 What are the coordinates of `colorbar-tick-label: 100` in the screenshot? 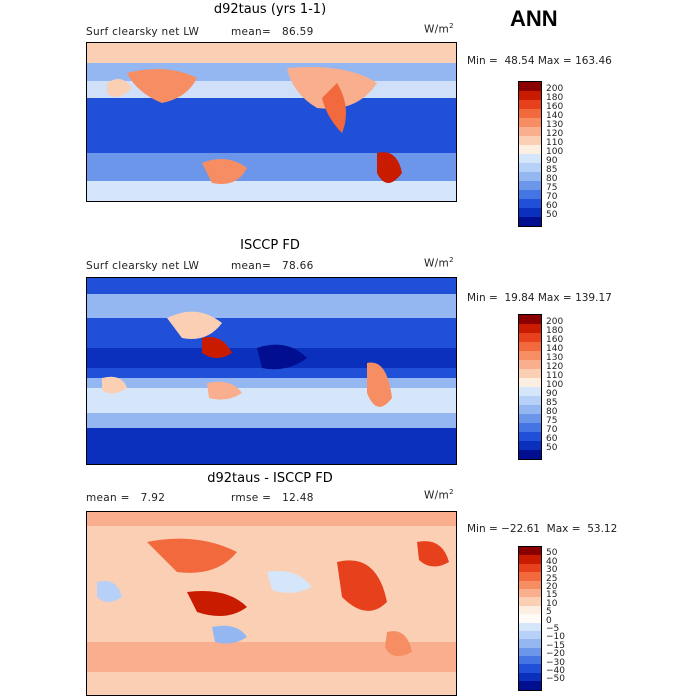 It's located at (555, 385).